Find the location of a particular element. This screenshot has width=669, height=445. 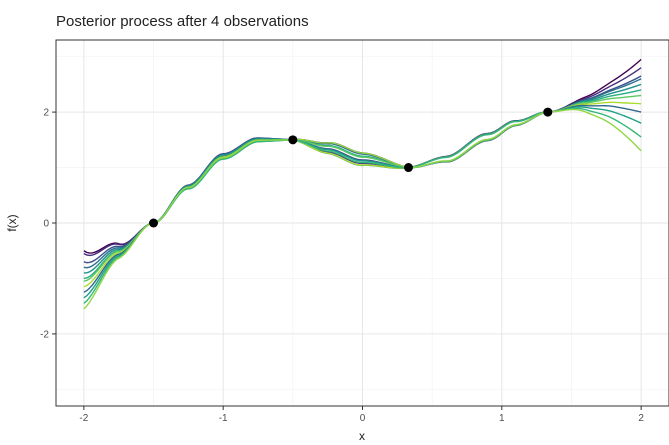

y-tick-label: -2 is located at coordinates (44, 334).